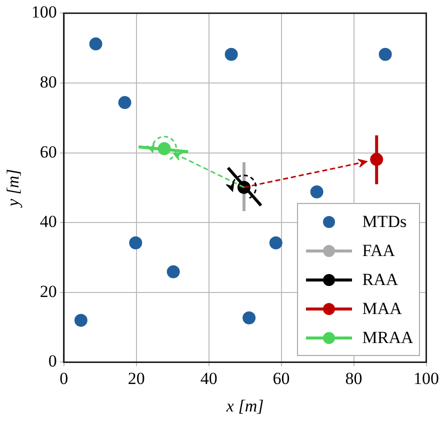  I want to click on x-tick-label: 20, so click(136, 378).